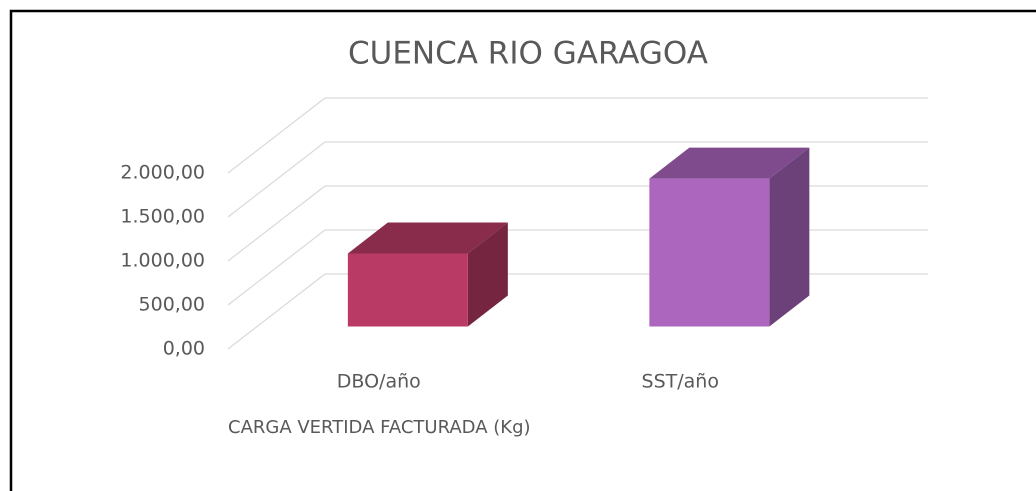 The image size is (1036, 491). What do you see at coordinates (379, 427) in the screenshot?
I see `x-axis-title: CARGA VERTIDA FACTURADA (Kg)` at bounding box center [379, 427].